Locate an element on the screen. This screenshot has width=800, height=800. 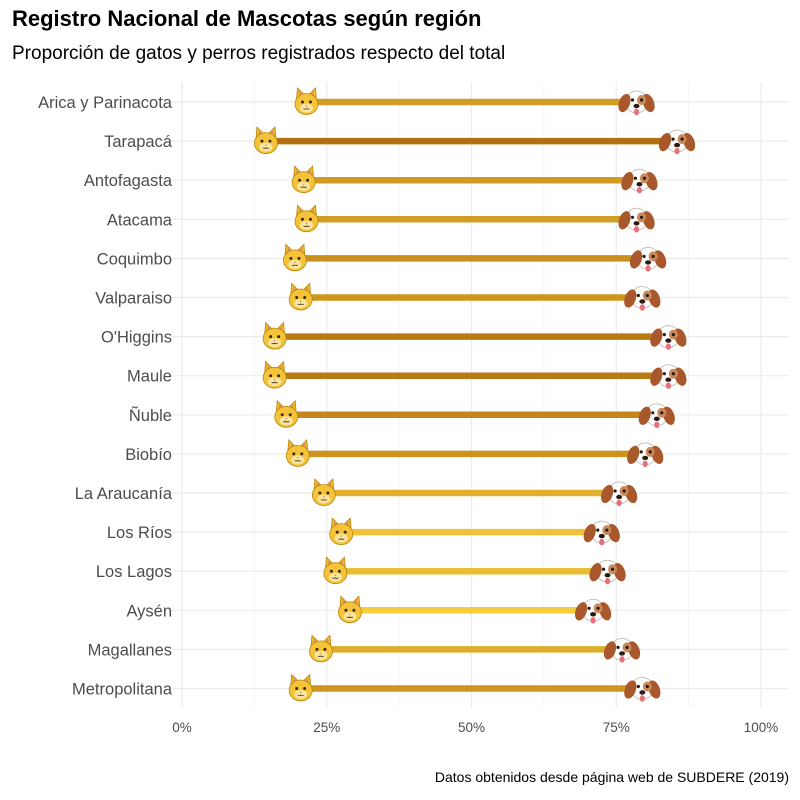
x-tick-label: 25% is located at coordinates (326, 727).